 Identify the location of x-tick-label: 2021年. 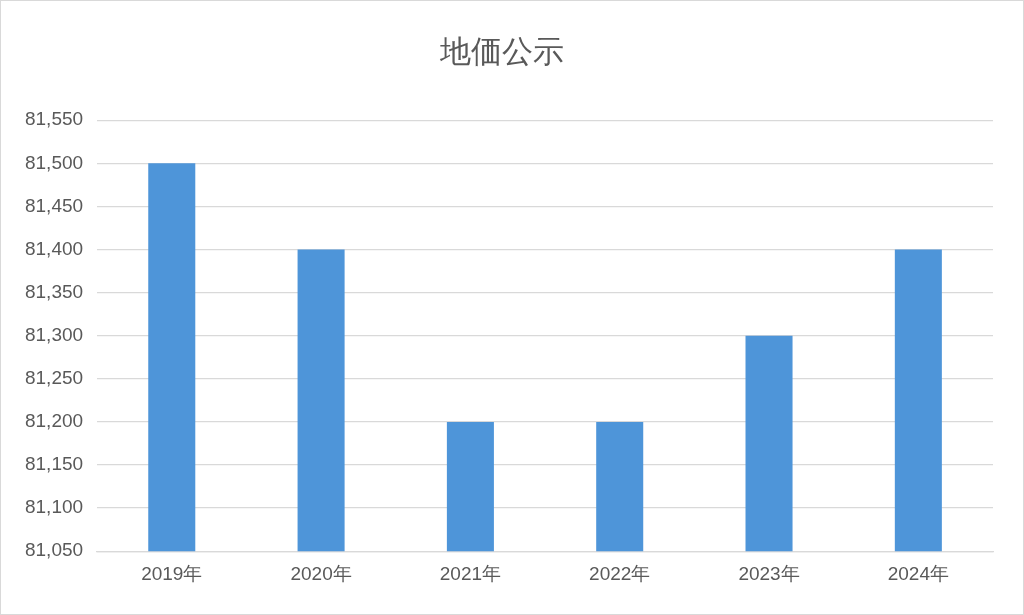
(470, 573).